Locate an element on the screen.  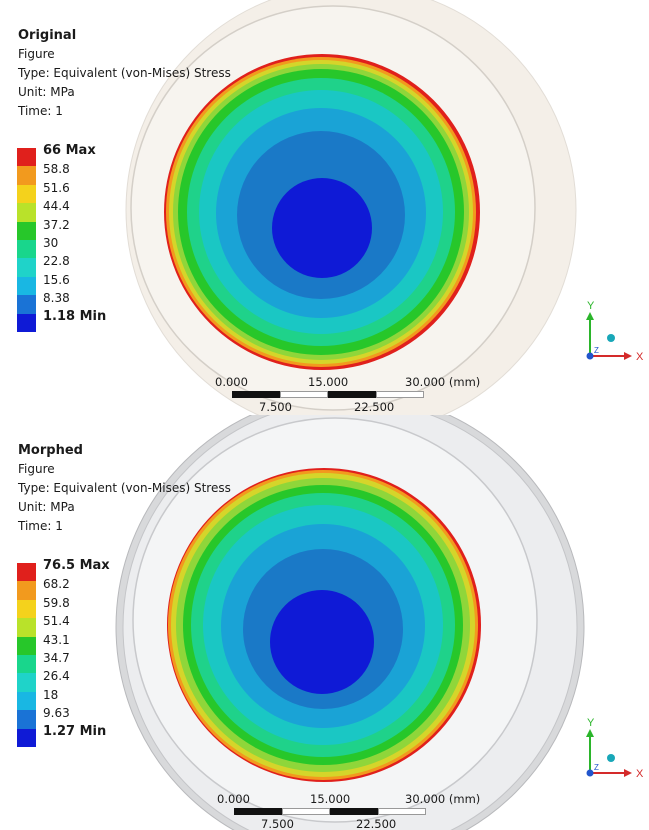
legend-label: 18 is located at coordinates (51, 694).